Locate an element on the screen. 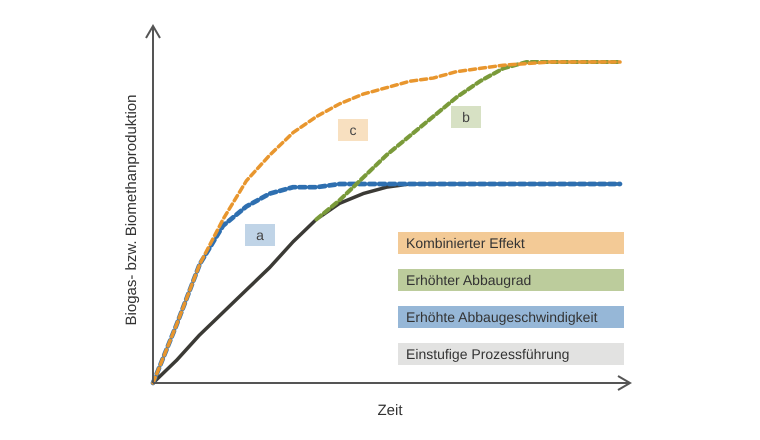 This screenshot has height=440, width=760. text: Einstufige Prozessführung is located at coordinates (488, 354).